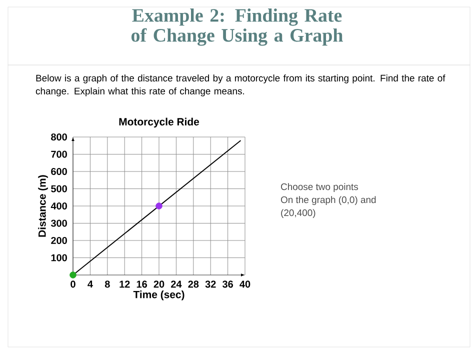 The height and width of the screenshot is (355, 474). I want to click on x-axis-title: Time (sec), so click(158, 295).